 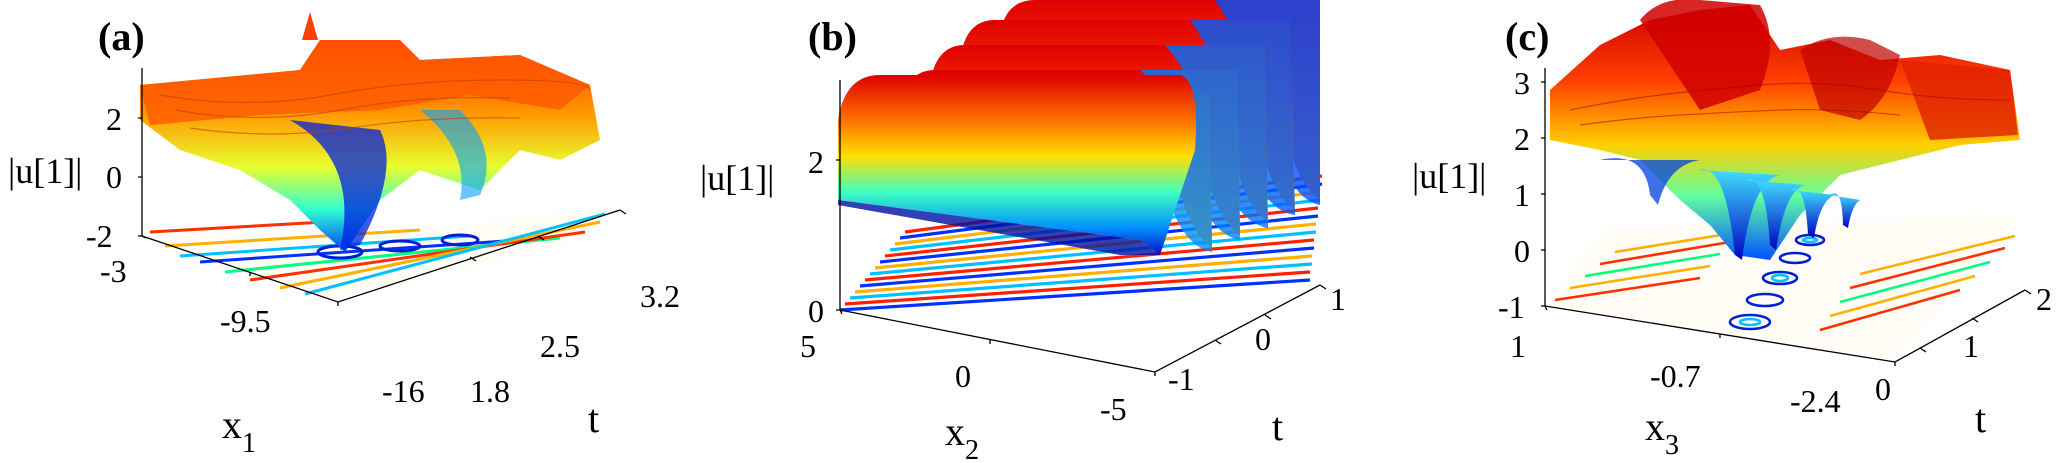 I want to click on y-label-c: t, so click(x=1980, y=418).